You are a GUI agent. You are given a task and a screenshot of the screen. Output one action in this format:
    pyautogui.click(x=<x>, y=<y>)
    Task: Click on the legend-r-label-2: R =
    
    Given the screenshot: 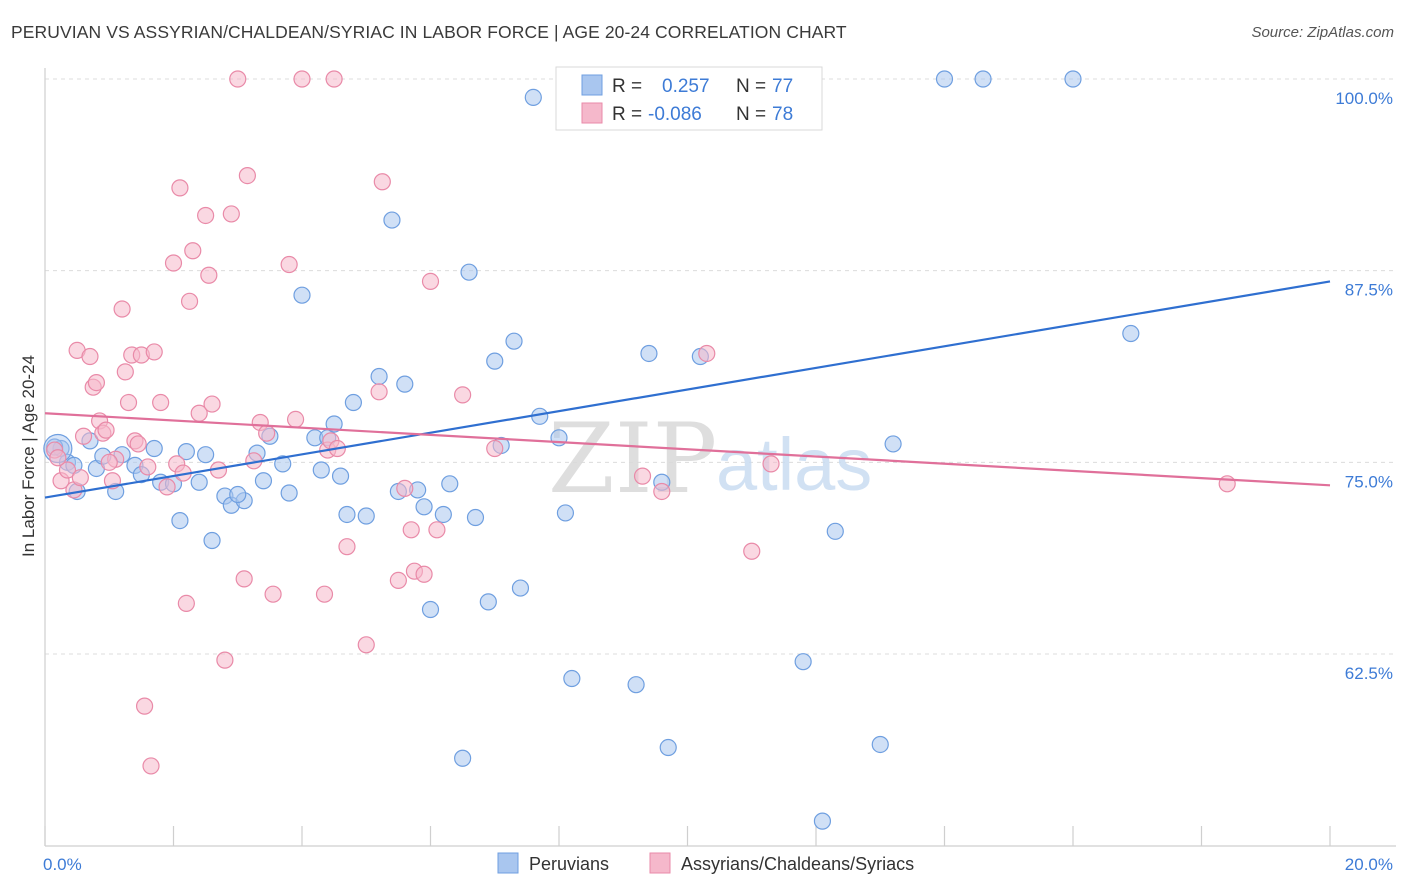 What is the action you would take?
    pyautogui.click(x=627, y=114)
    